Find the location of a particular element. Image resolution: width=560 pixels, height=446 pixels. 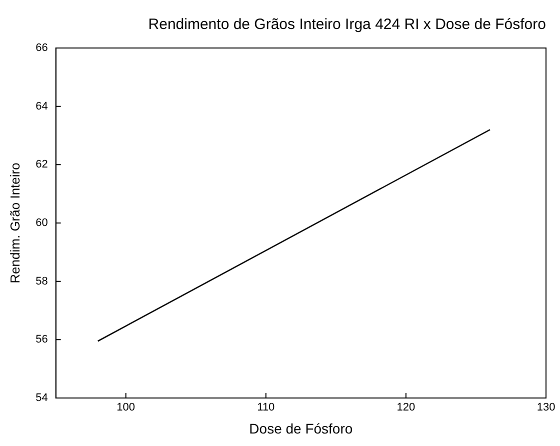

x-tick-label: 130 is located at coordinates (546, 408).